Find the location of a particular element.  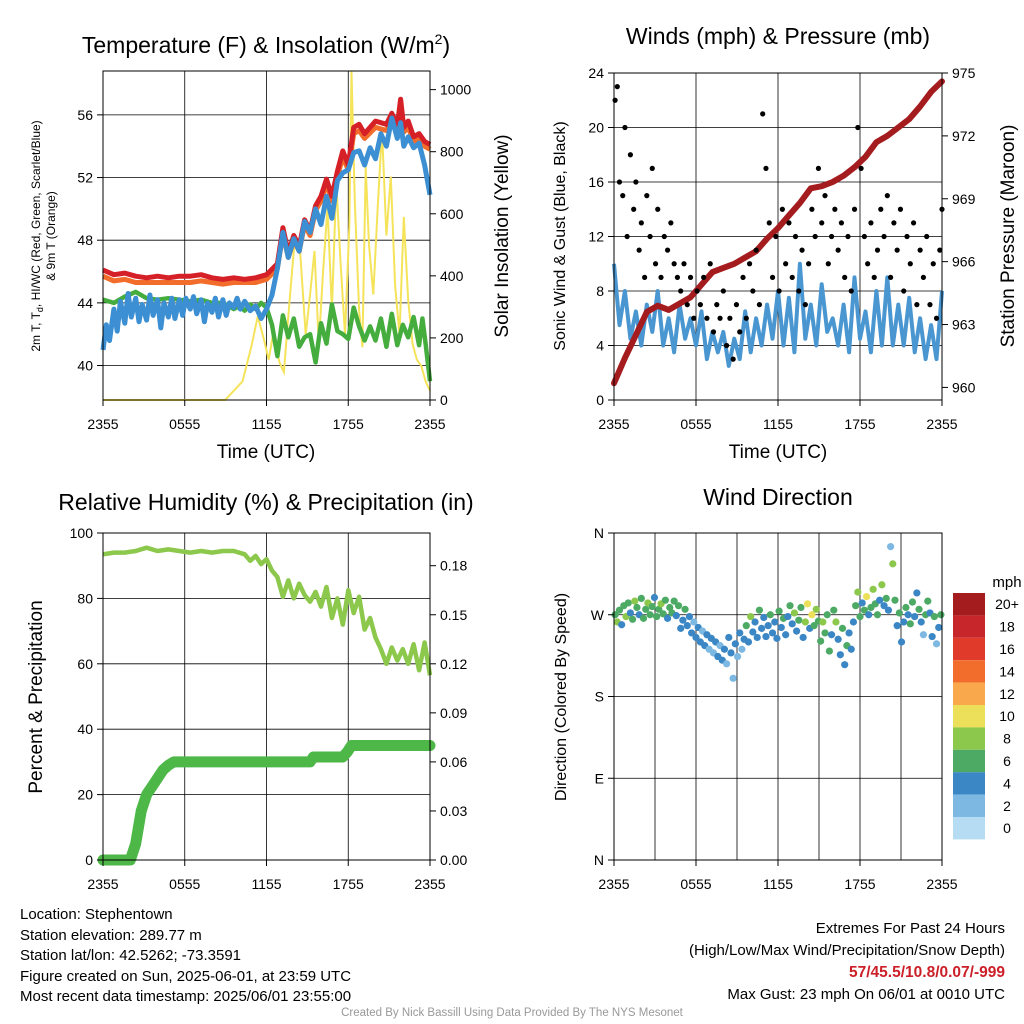

winds-ytick-label: 0 is located at coordinates (600, 400).